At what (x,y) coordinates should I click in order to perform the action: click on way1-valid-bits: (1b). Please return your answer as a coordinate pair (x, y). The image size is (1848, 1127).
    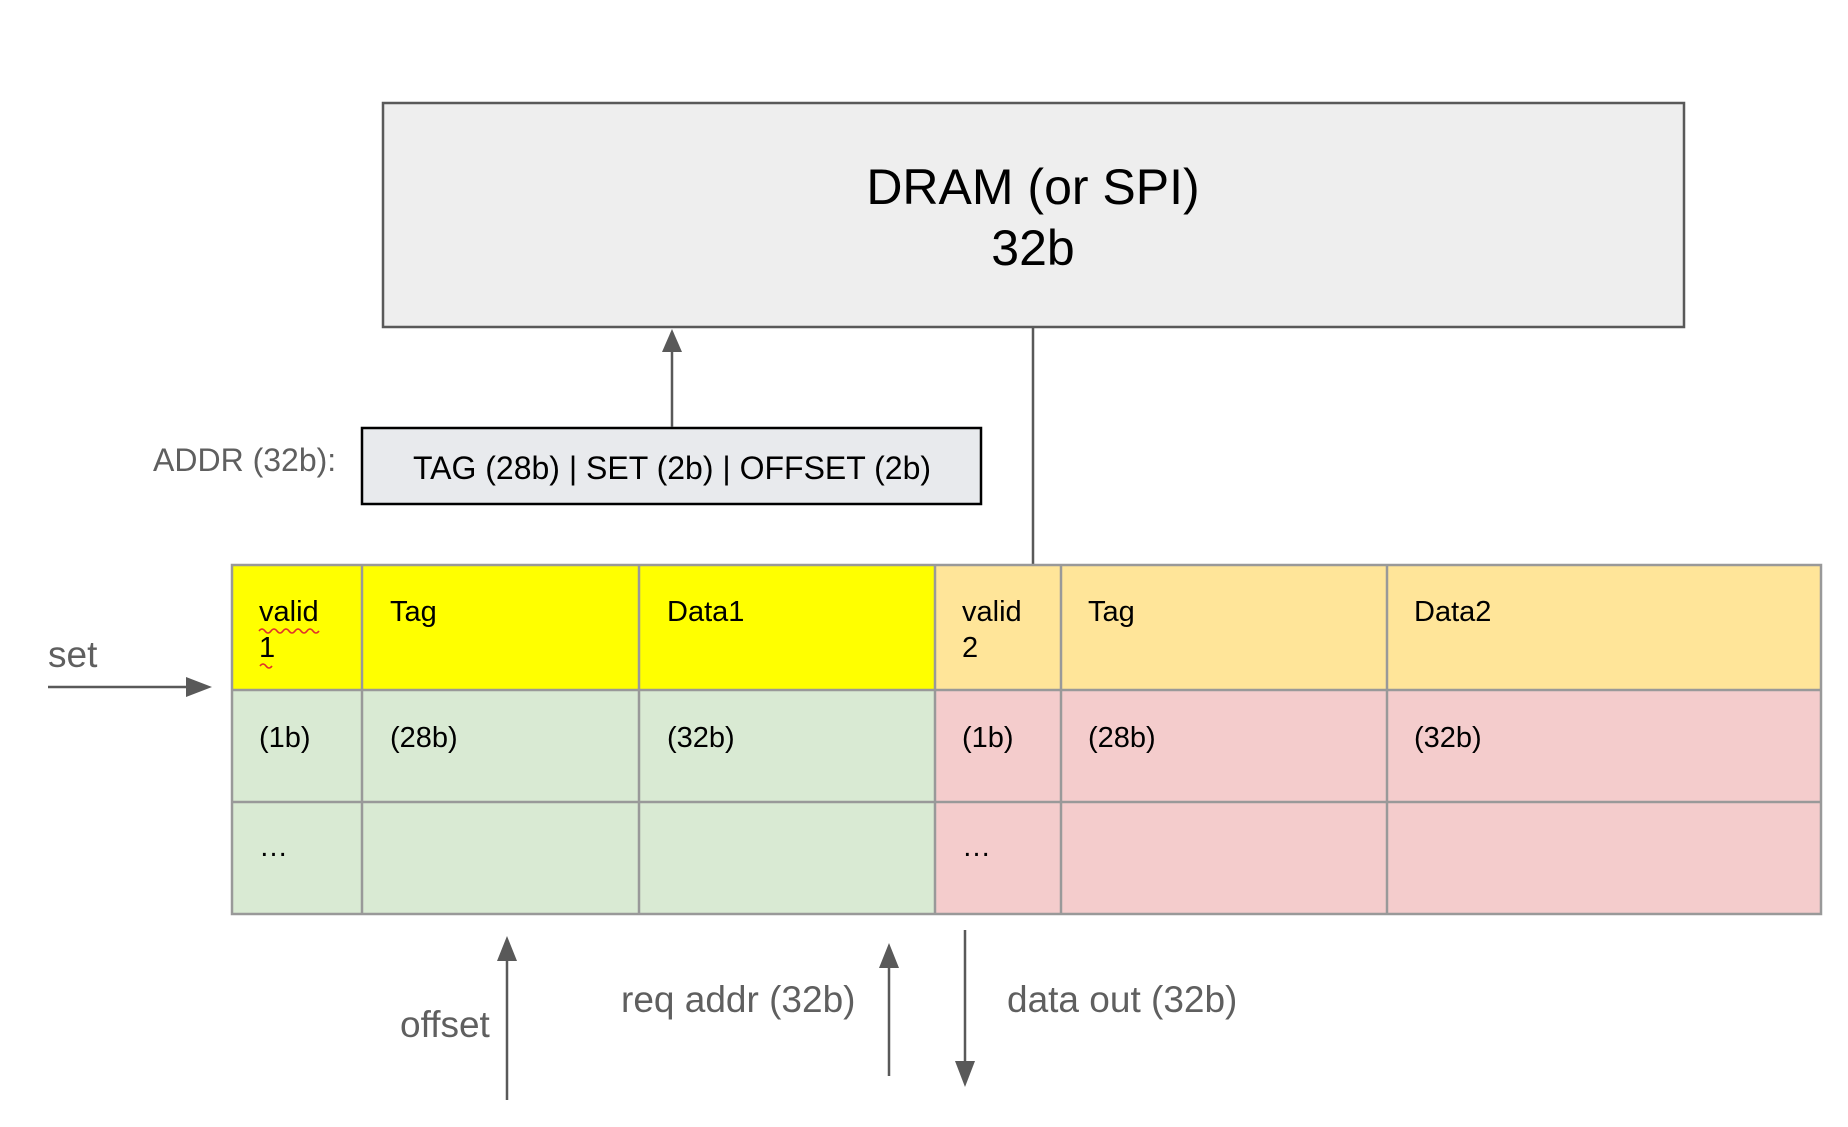
    Looking at the image, I should click on (285, 738).